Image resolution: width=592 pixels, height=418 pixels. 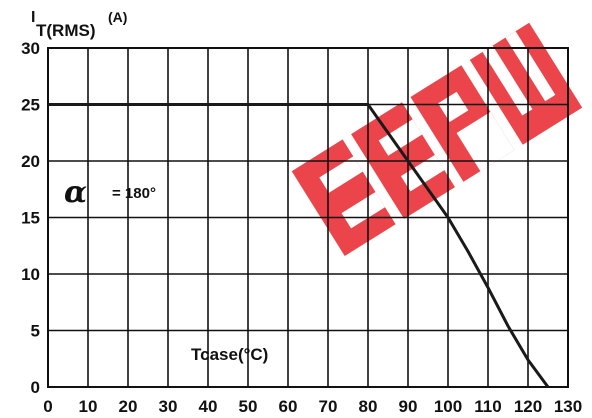 What do you see at coordinates (528, 406) in the screenshot?
I see `x-tick-label: 120` at bounding box center [528, 406].